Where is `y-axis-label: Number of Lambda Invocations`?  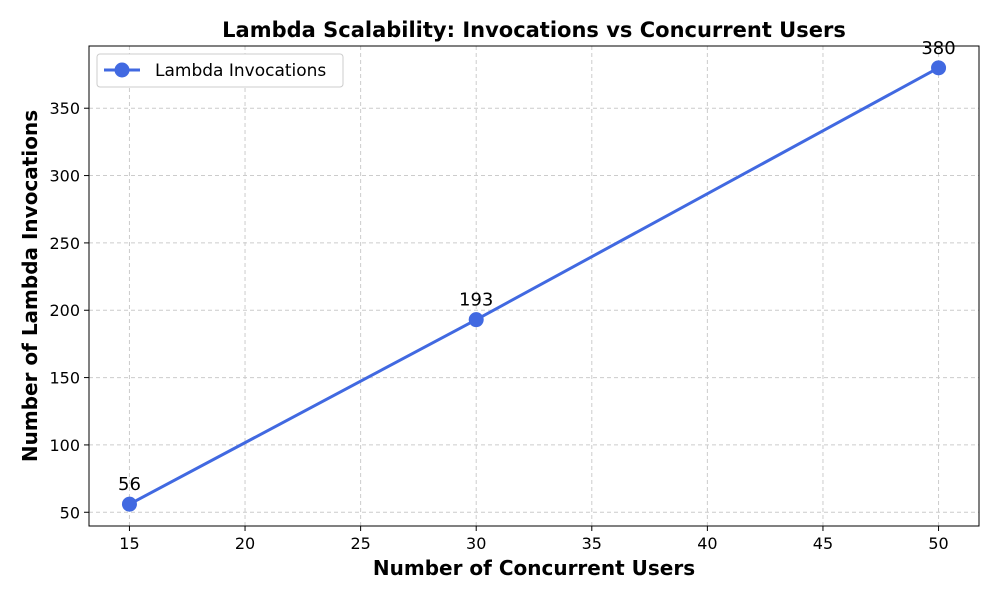
y-axis-label: Number of Lambda Invocations is located at coordinates (30, 286).